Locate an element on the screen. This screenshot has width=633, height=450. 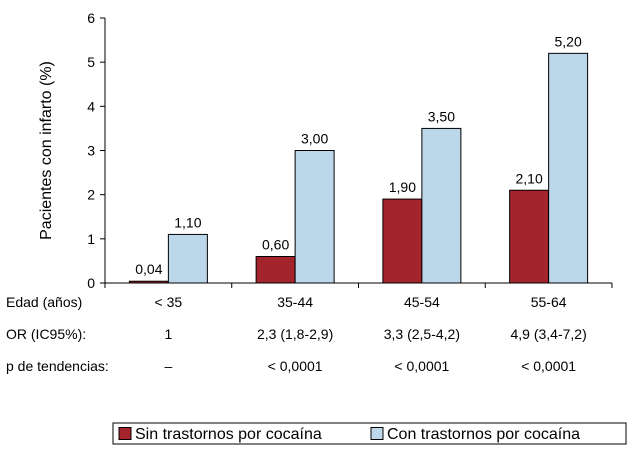
y-tick-label: 2 is located at coordinates (91, 195).